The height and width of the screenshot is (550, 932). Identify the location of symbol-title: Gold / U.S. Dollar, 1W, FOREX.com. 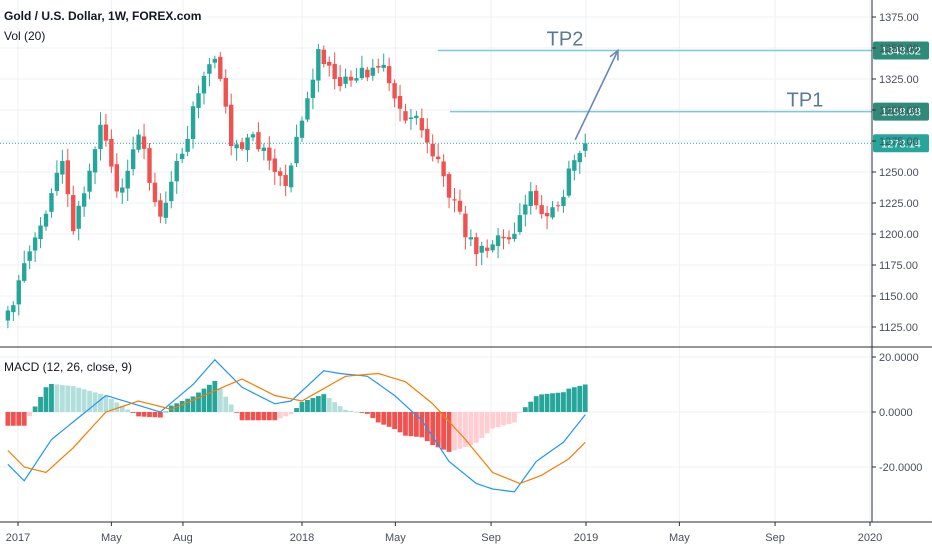
(103, 16).